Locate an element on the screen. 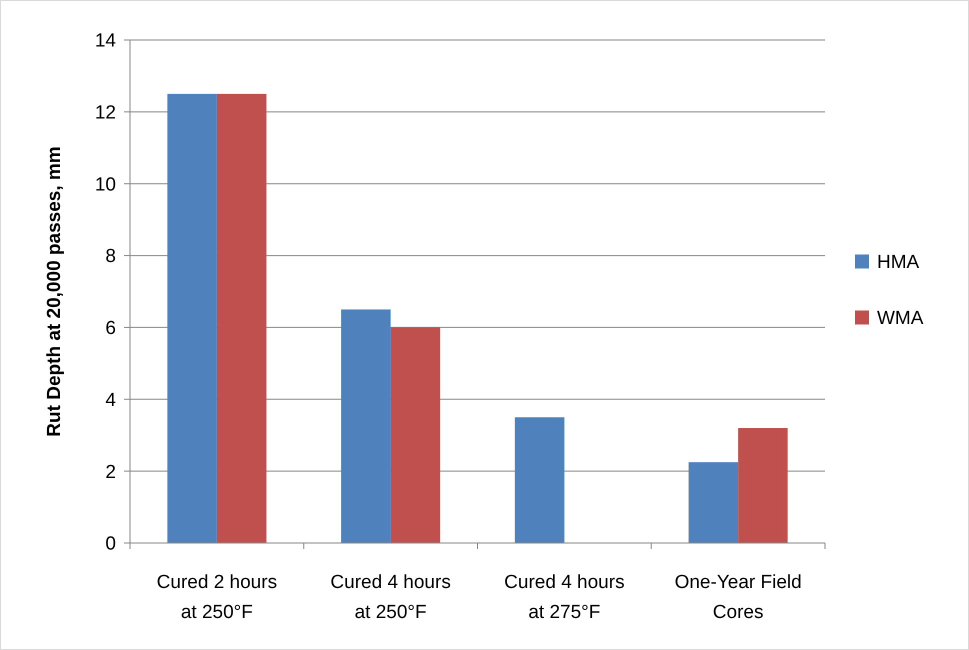 Image resolution: width=969 pixels, height=650 pixels. y-tick-label: 12 is located at coordinates (105, 113).